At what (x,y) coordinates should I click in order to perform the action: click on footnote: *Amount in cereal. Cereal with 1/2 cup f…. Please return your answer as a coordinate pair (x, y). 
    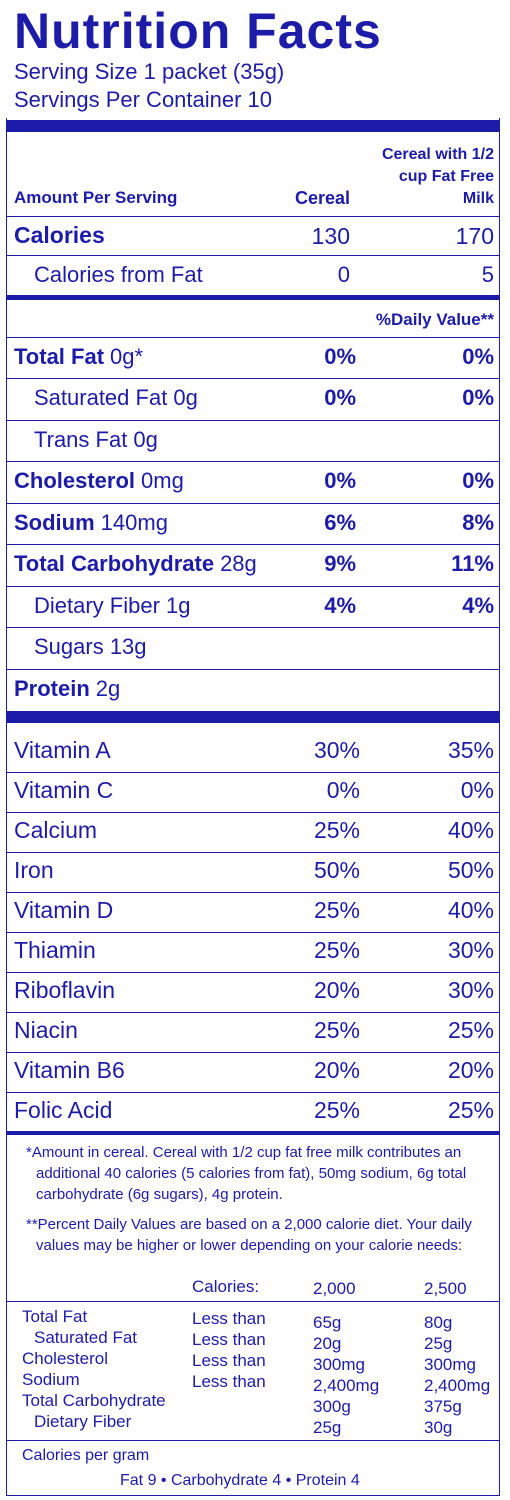
    Looking at the image, I should click on (246, 1173).